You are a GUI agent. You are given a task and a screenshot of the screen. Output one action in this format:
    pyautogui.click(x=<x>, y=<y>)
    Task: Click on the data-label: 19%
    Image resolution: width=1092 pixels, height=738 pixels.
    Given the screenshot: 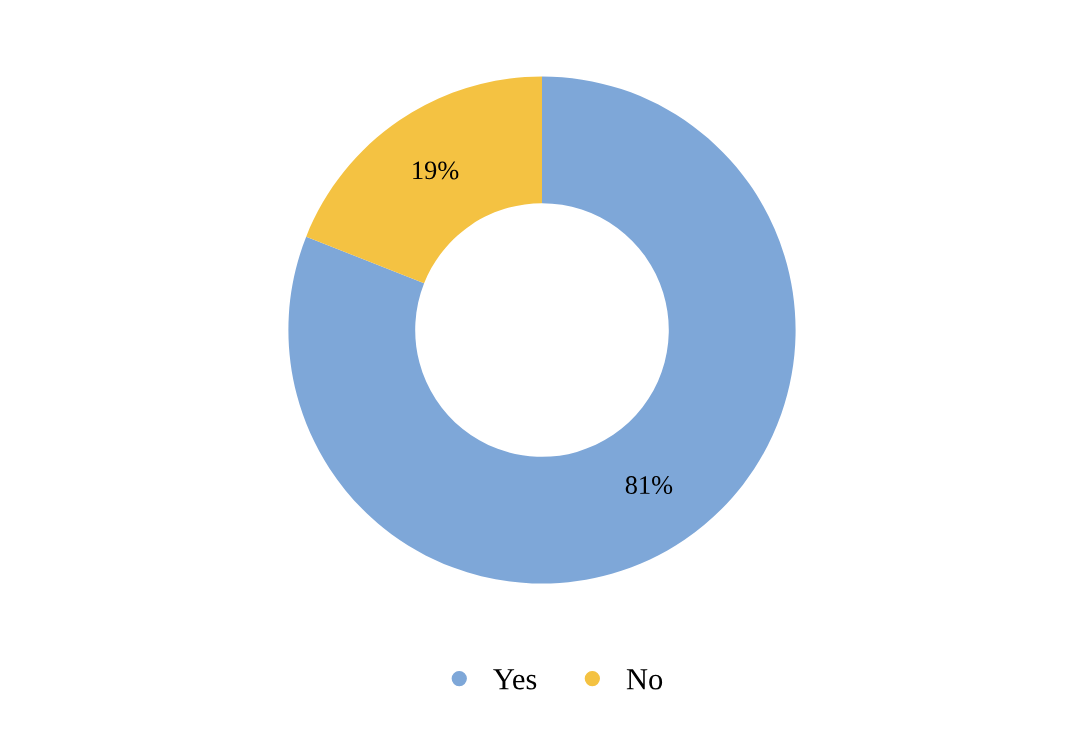 What is the action you would take?
    pyautogui.click(x=436, y=170)
    